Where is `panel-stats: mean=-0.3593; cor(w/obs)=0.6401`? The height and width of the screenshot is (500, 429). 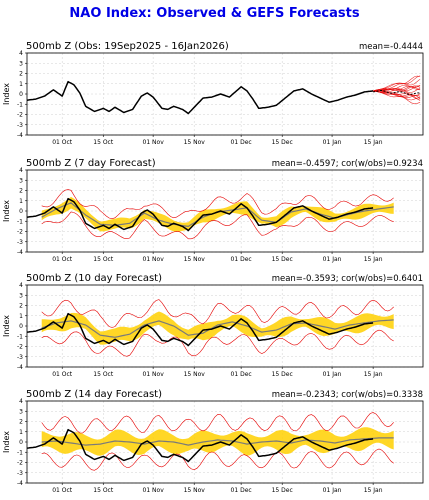
panel-stats: mean=-0.3593; cor(w/obs)=0.6401 is located at coordinates (347, 279).